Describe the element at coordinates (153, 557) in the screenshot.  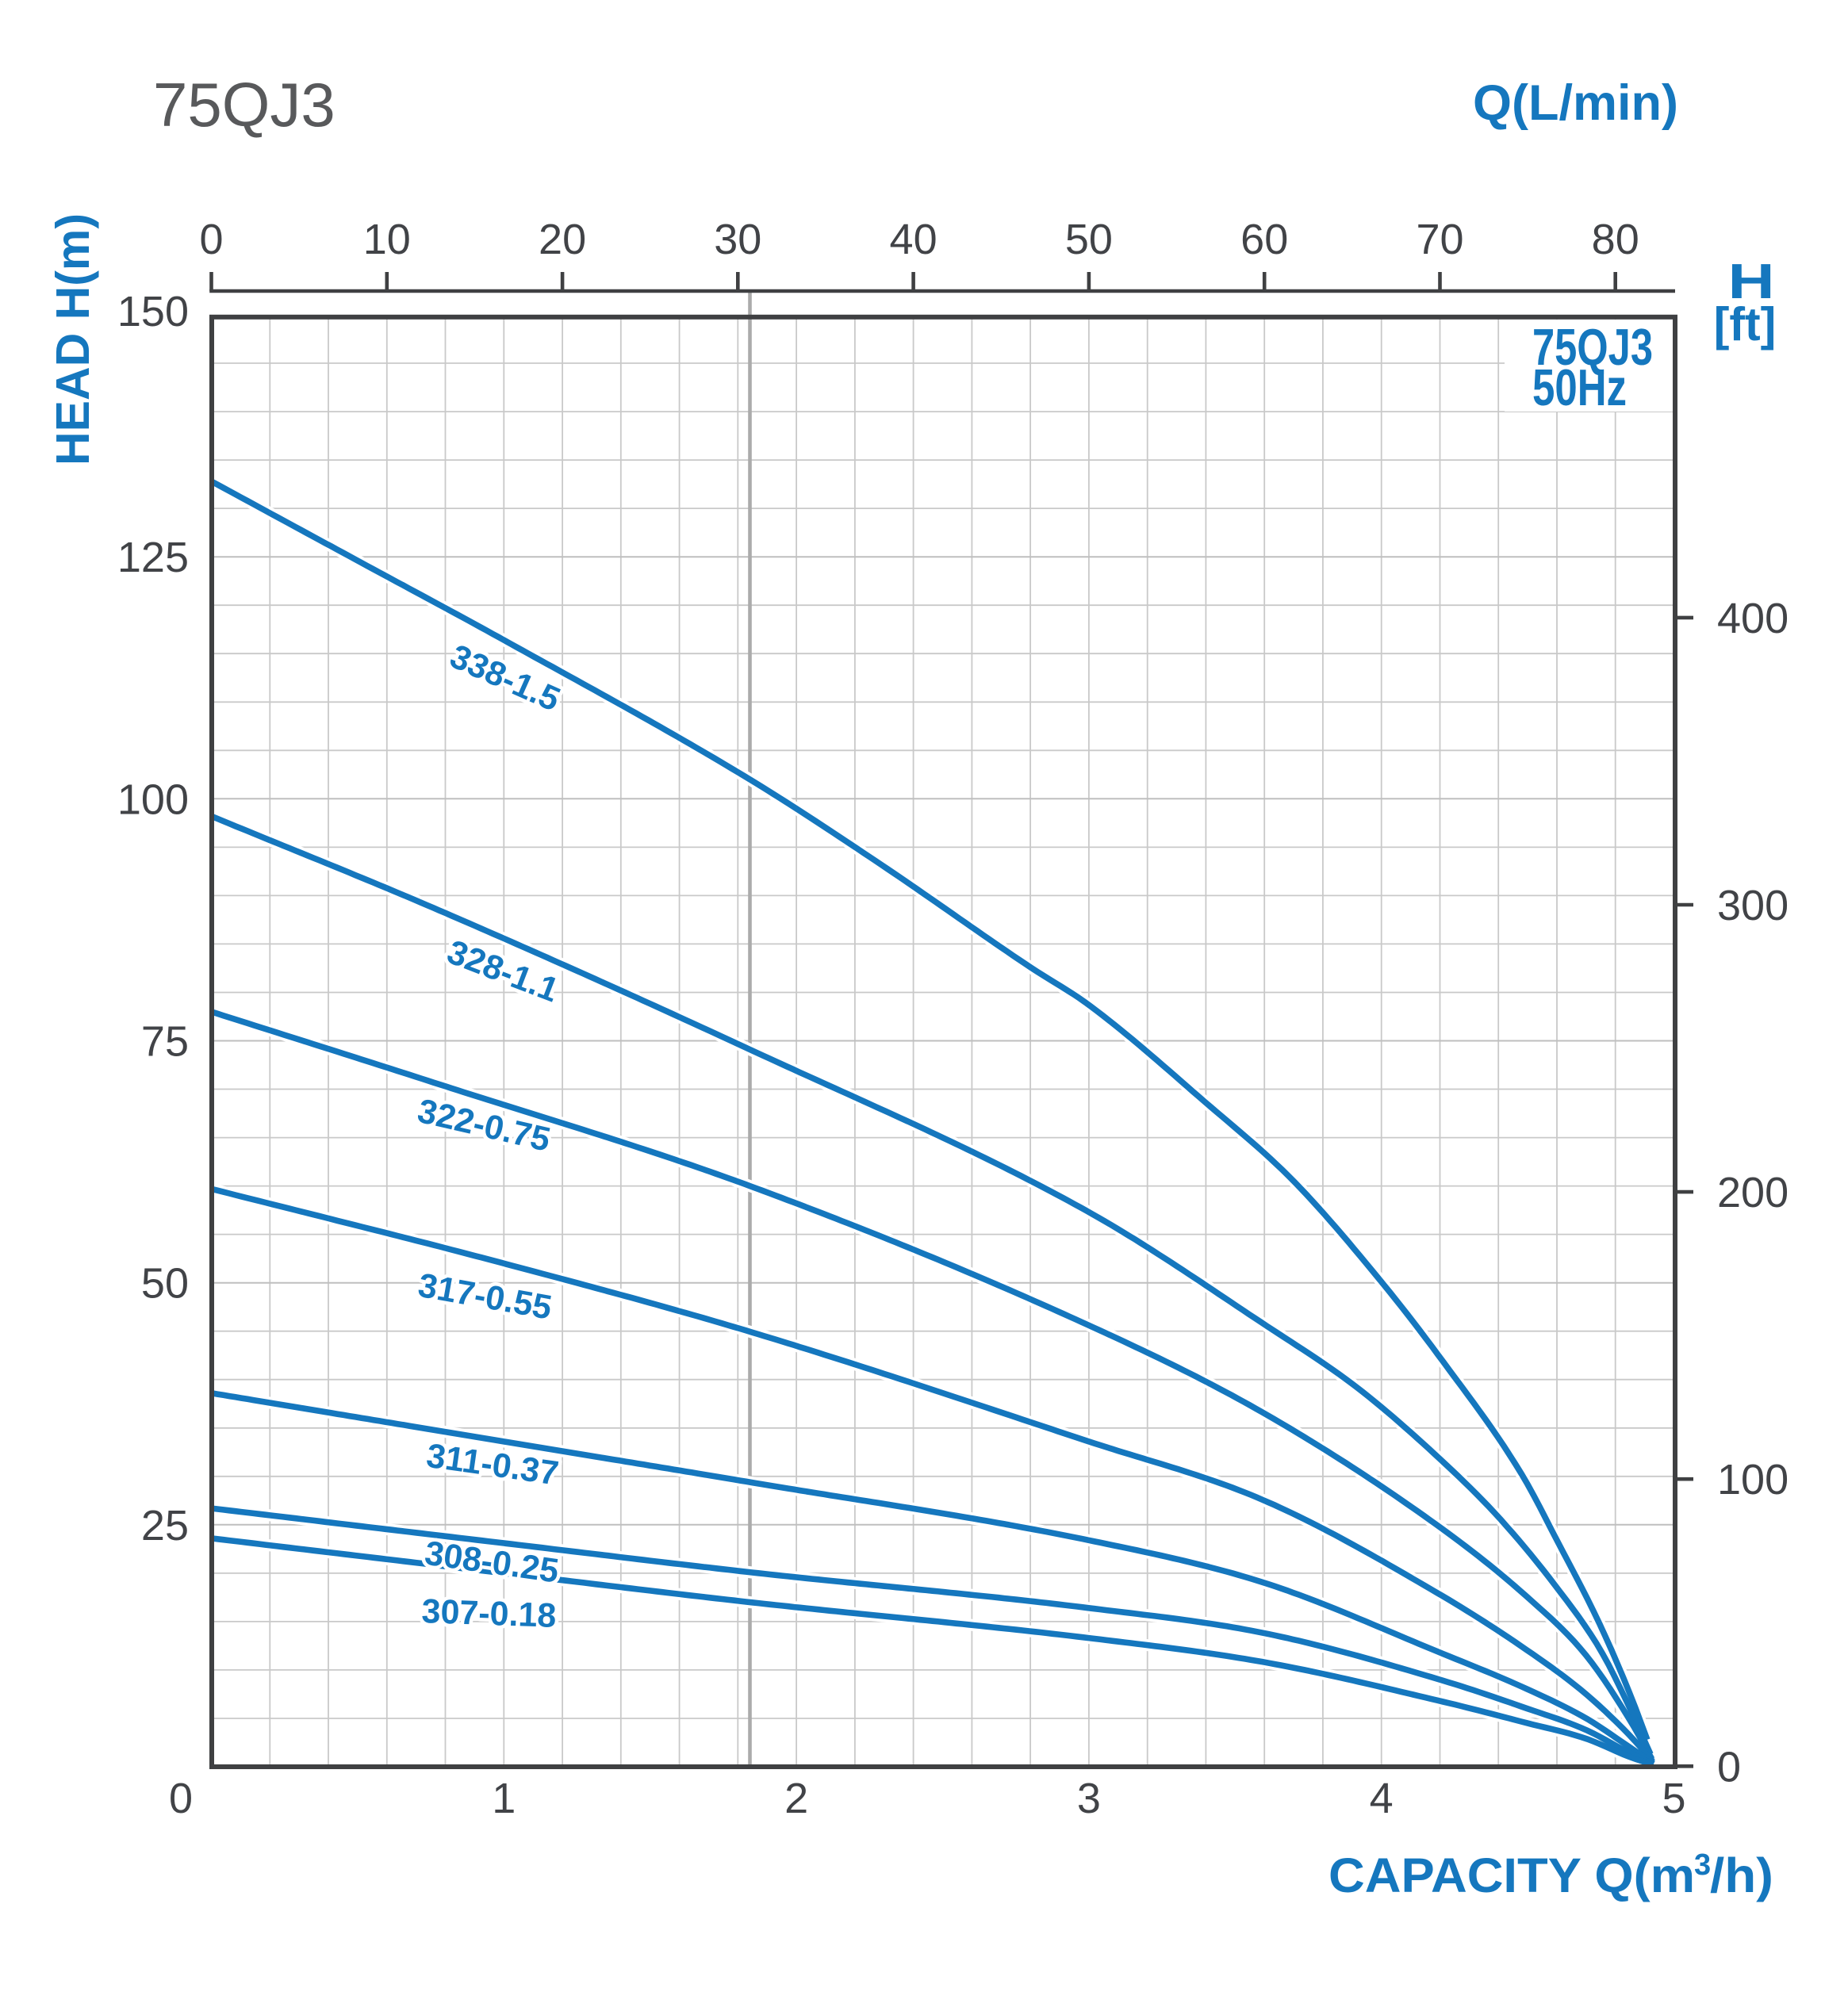
I see `svg-text: 125` at that location.